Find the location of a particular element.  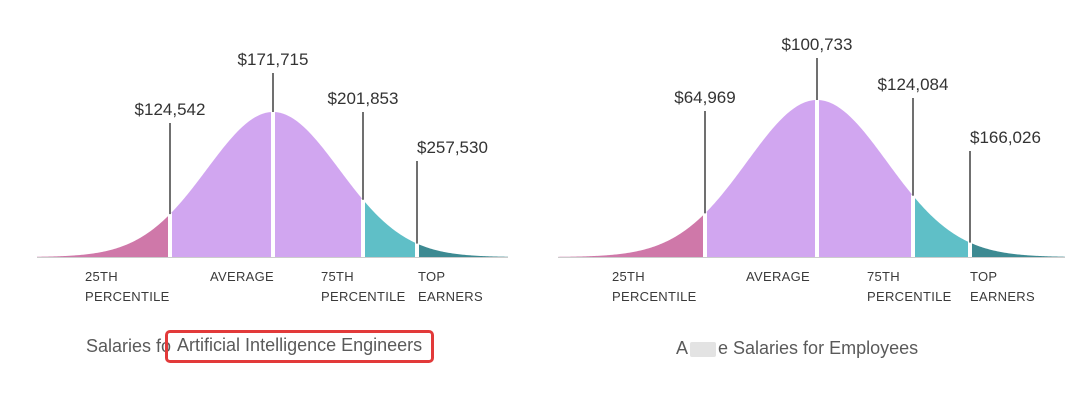

value-label-p75: $124,084 is located at coordinates (913, 84).